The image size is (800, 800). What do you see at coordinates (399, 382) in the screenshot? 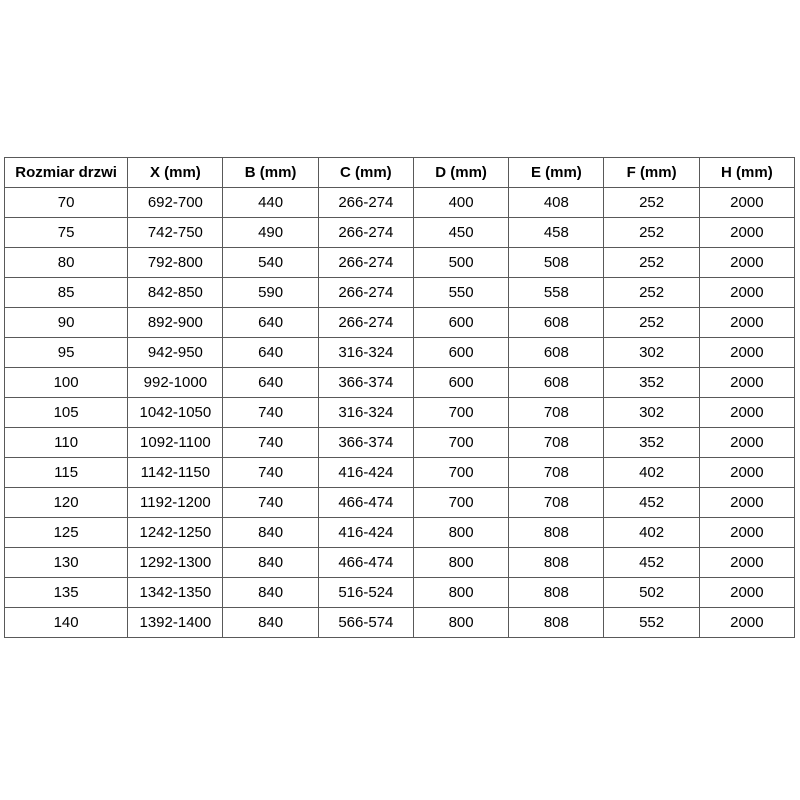
I see `table-row: 100 992-1000 640 366-374 600 608 352 2000` at bounding box center [399, 382].